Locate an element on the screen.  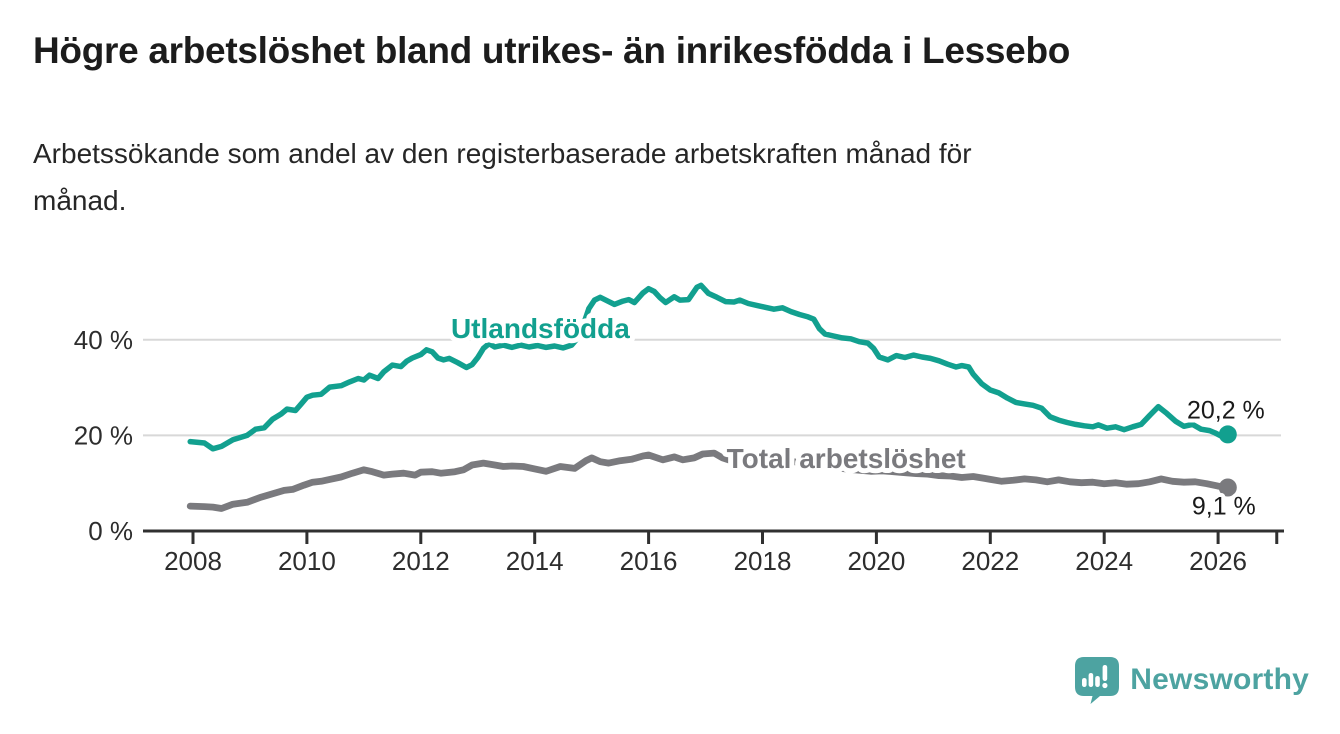
value-label-total-arbetsloshet: 9,1 % is located at coordinates (1224, 507).